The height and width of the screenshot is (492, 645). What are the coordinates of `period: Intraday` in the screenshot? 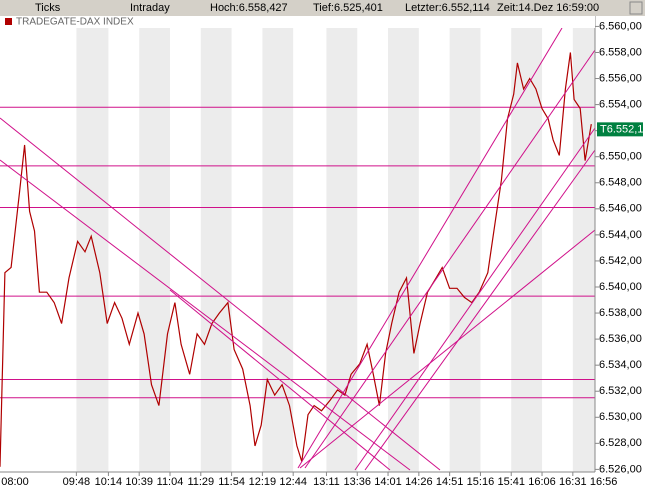 It's located at (150, 8).